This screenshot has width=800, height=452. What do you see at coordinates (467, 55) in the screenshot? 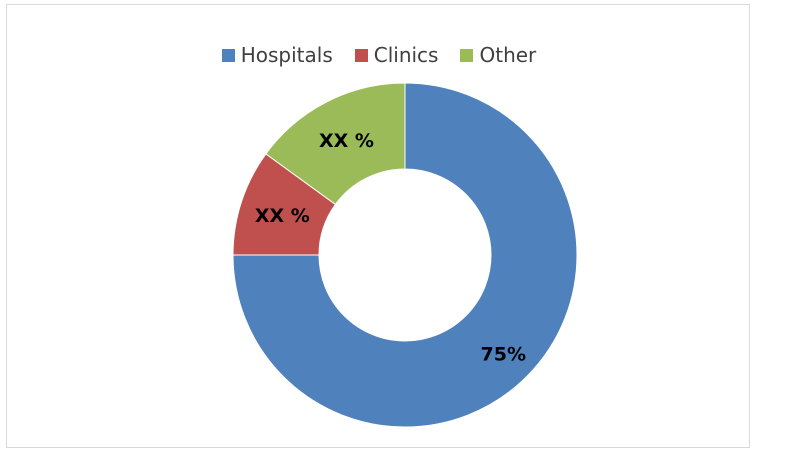
I see `legend-swatch-other` at bounding box center [467, 55].